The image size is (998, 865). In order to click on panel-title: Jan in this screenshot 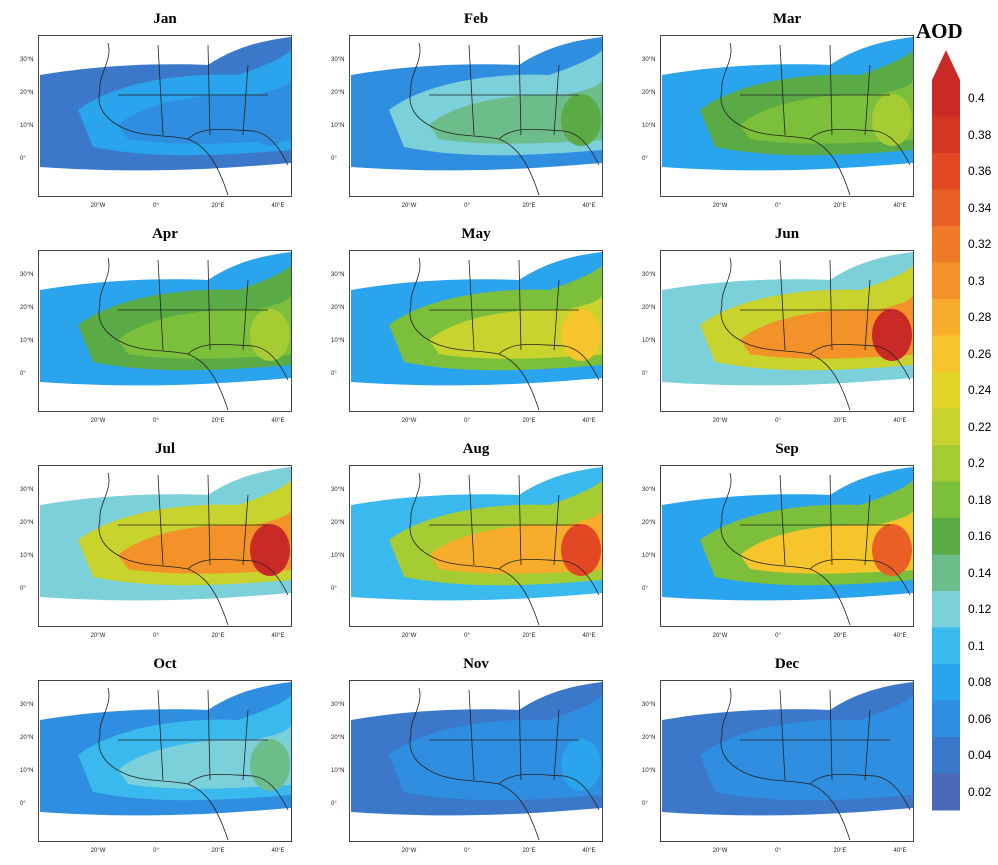, I will do `click(165, 19)`.